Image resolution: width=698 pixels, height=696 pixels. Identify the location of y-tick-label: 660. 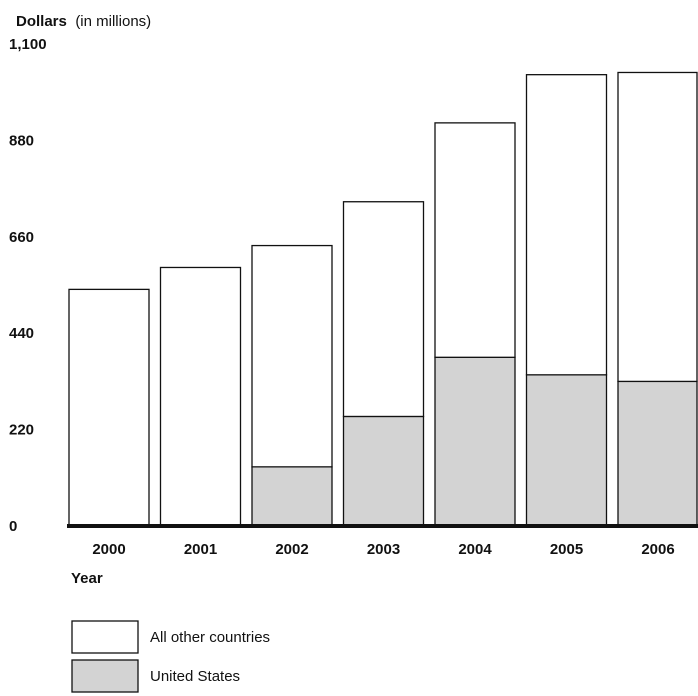
(21, 237).